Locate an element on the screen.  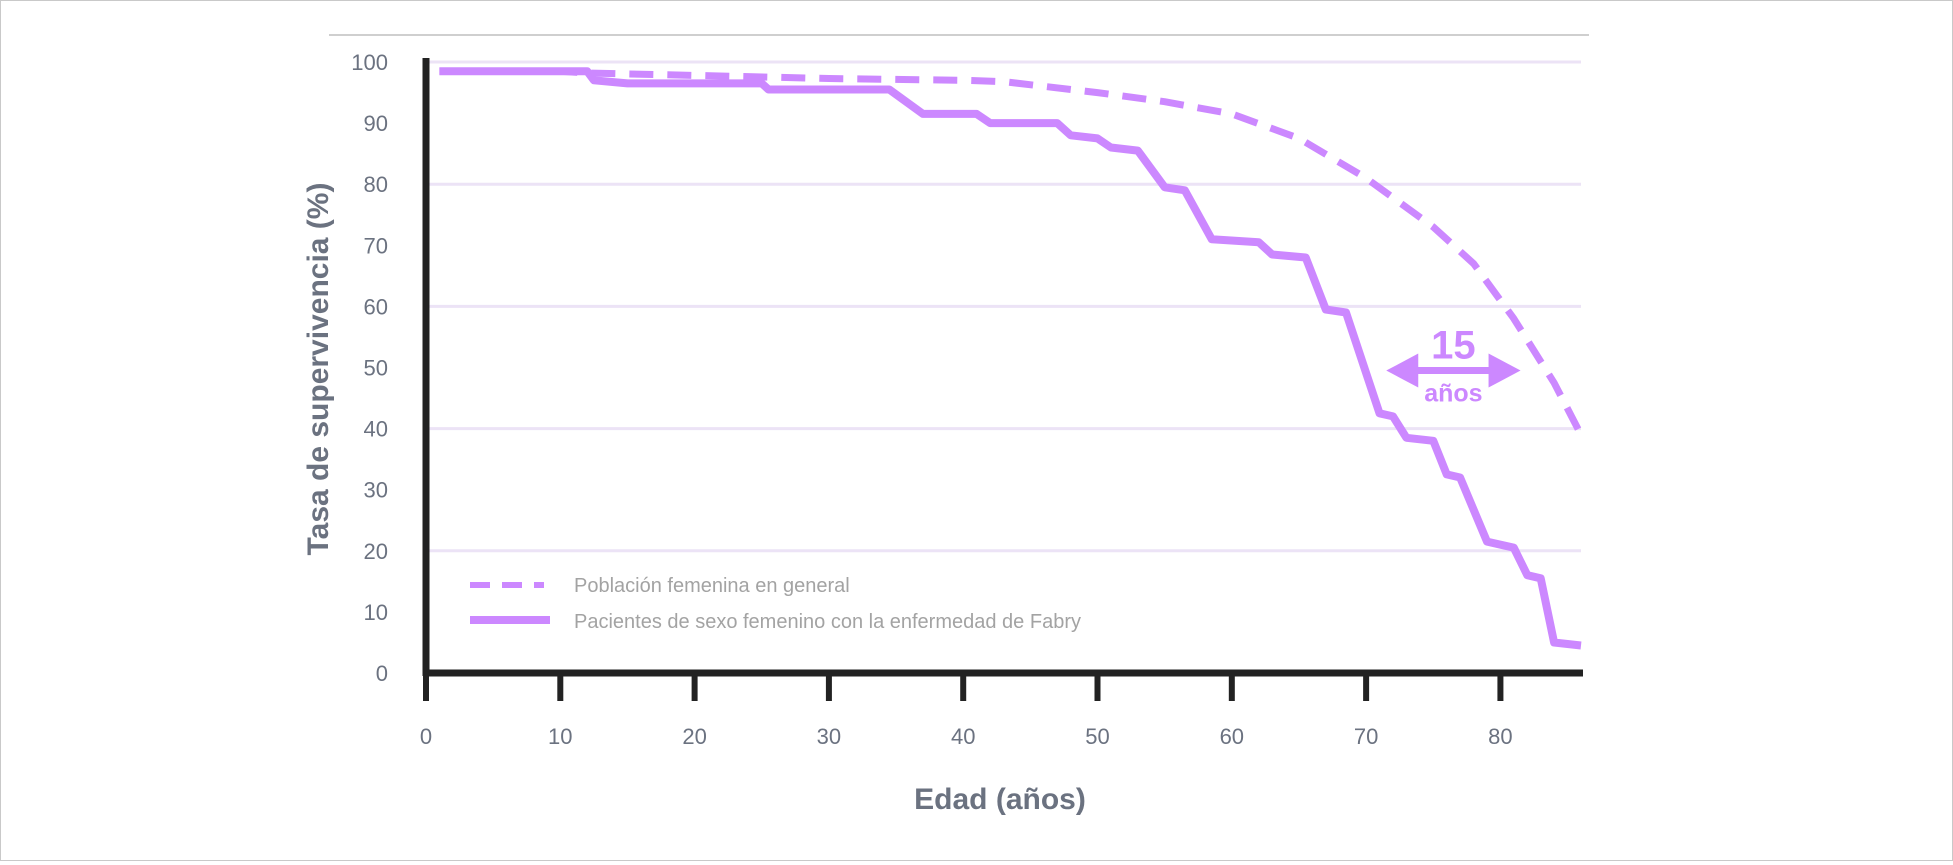
y-tick-labels: 0 10 20 30 40 50 60 70 80 90 100 is located at coordinates (369, 368).